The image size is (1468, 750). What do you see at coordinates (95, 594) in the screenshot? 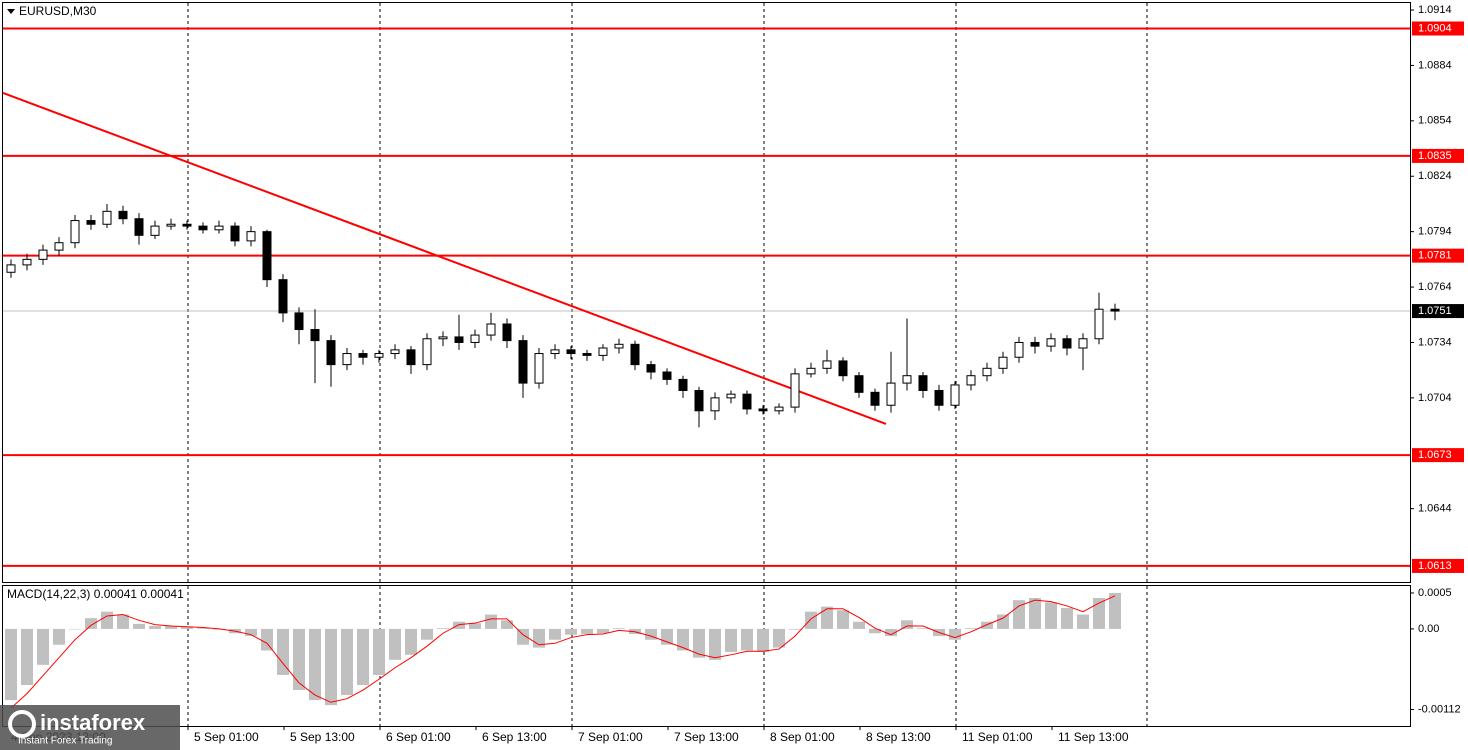
I see `macd-label: MACD(14,22,3) 0.00041 0.00041` at bounding box center [95, 594].